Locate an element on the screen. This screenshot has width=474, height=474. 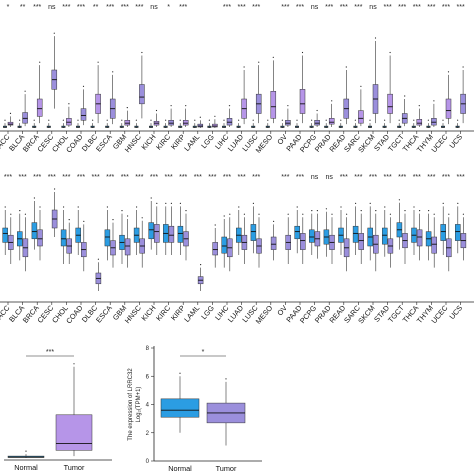
box-normal-LIHC-box is located at coordinates (224, 245).